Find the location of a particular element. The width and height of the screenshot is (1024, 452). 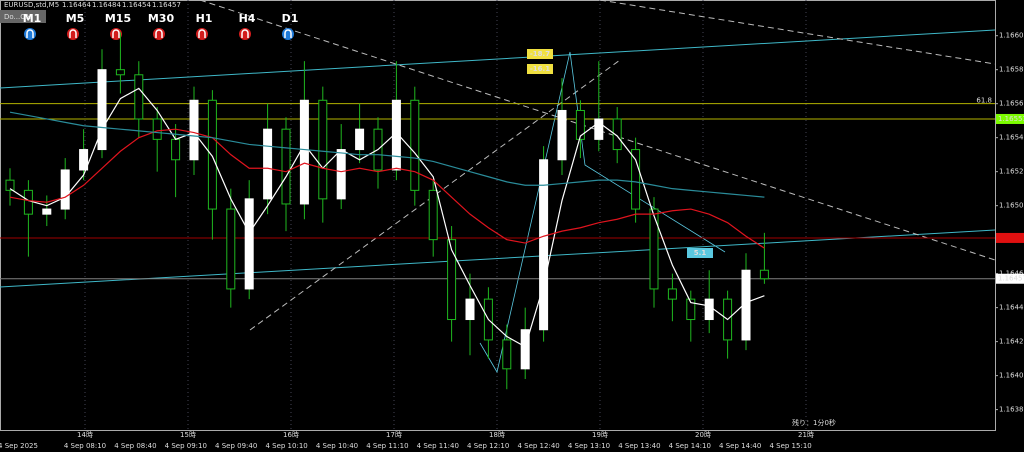

toggle-box is located at coordinates (23, 16).